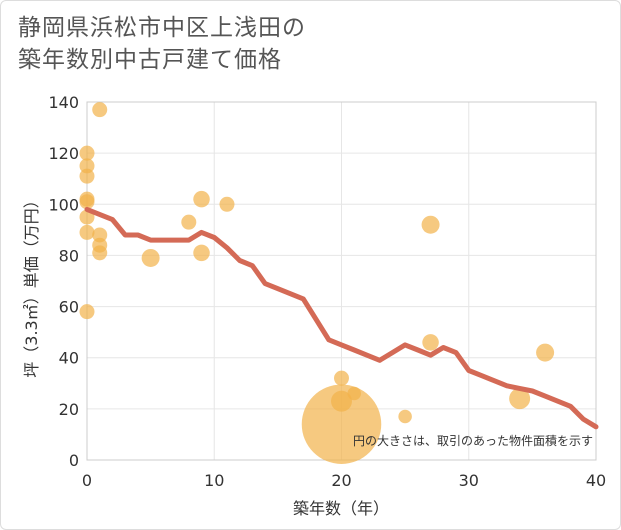  I want to click on y-tick-label: 80, so click(69, 255).